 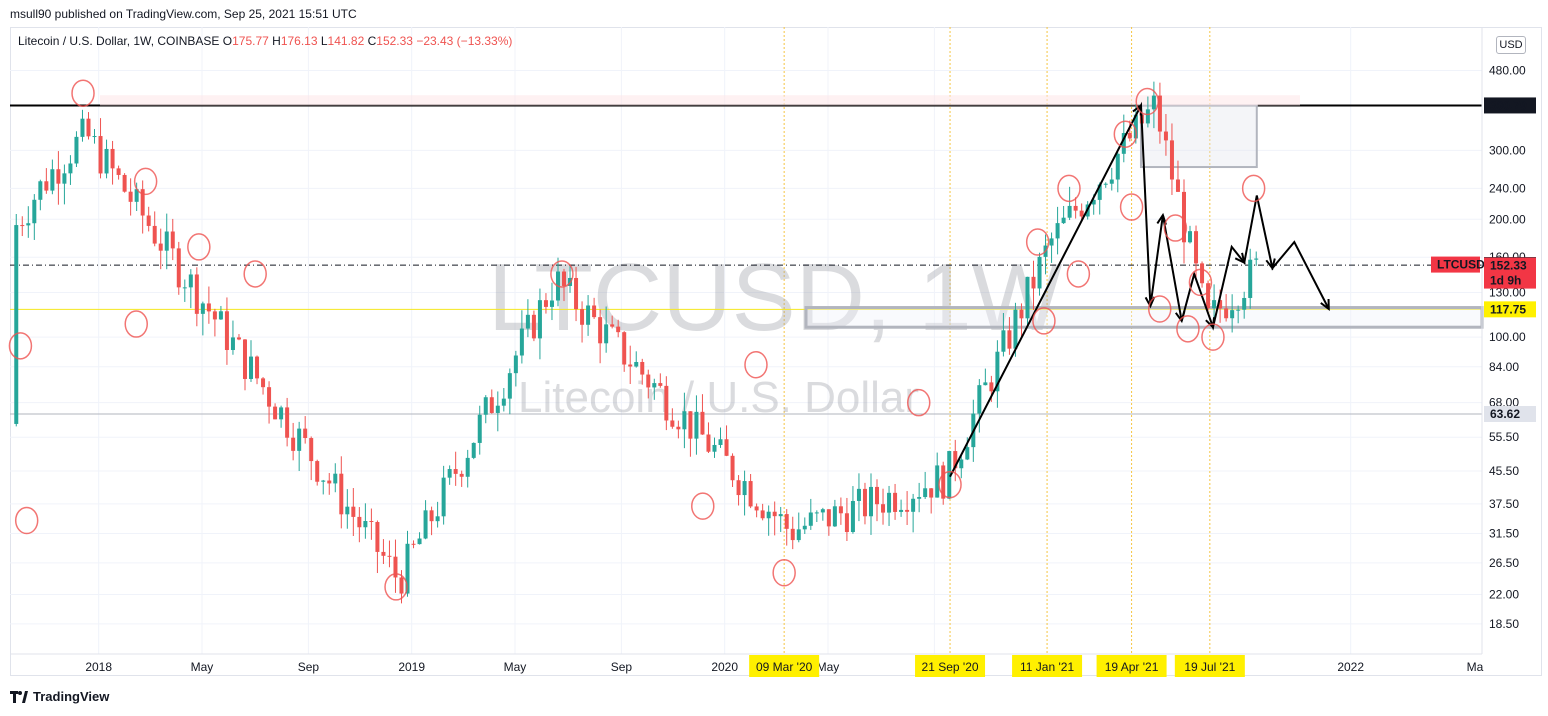 I want to click on y-tick-label: 300.00, so click(x=1507, y=150).